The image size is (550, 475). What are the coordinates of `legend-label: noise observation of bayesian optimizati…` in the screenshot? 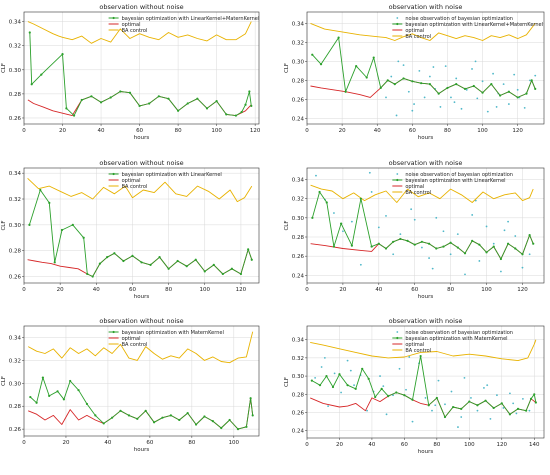 It's located at (459, 333).